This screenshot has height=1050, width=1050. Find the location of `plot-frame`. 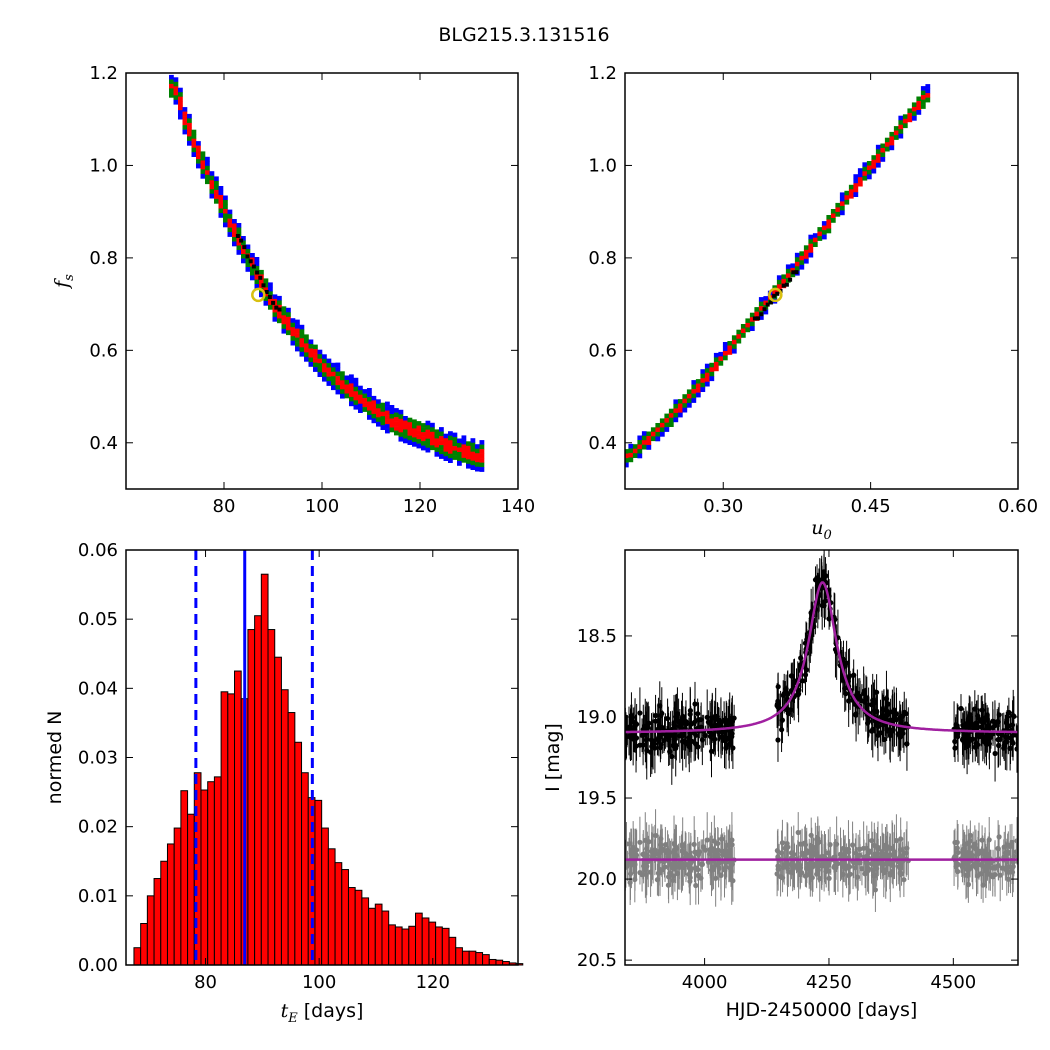

plot-frame is located at coordinates (821, 281).